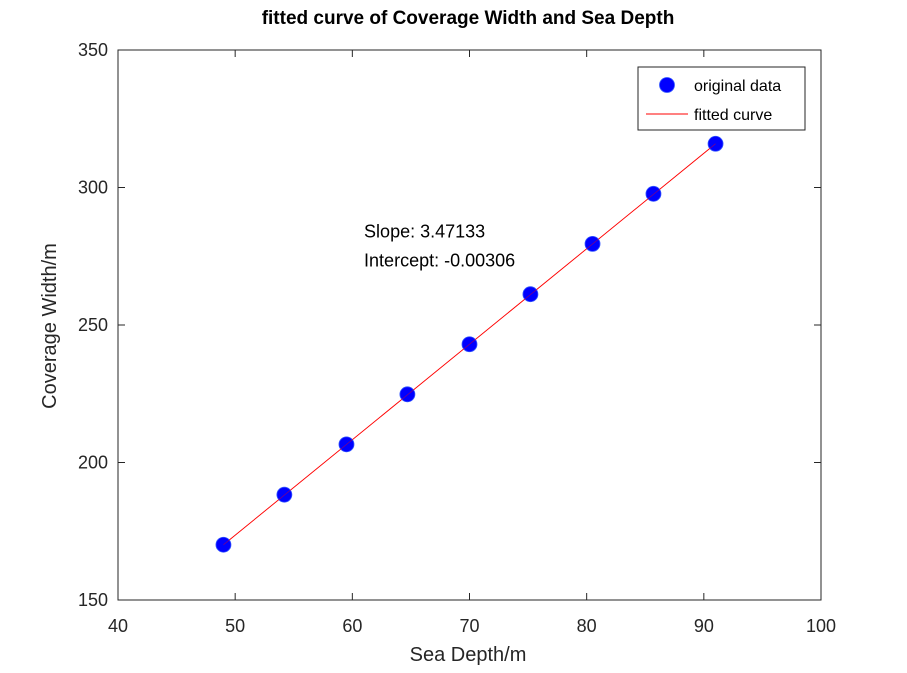 The width and height of the screenshot is (907, 673). Describe the element at coordinates (468, 655) in the screenshot. I see `x-axis-label: Sea Depth/m` at that location.